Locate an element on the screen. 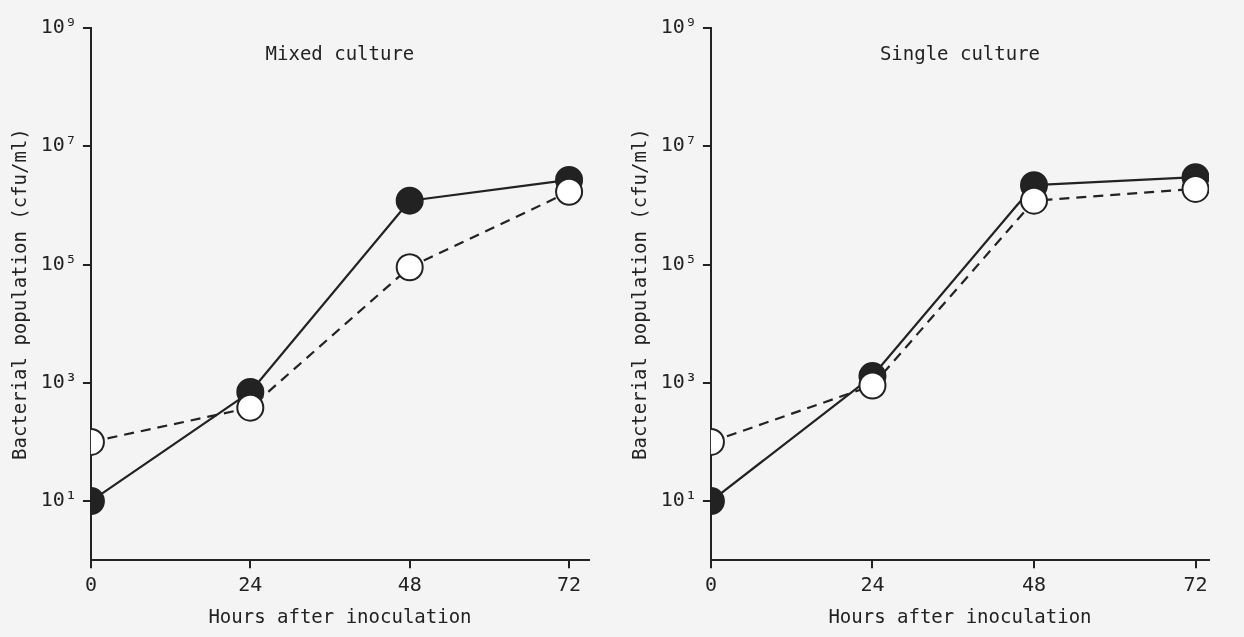 The height and width of the screenshot is (637, 1244). text: Mixed culture is located at coordinates (340, 53).